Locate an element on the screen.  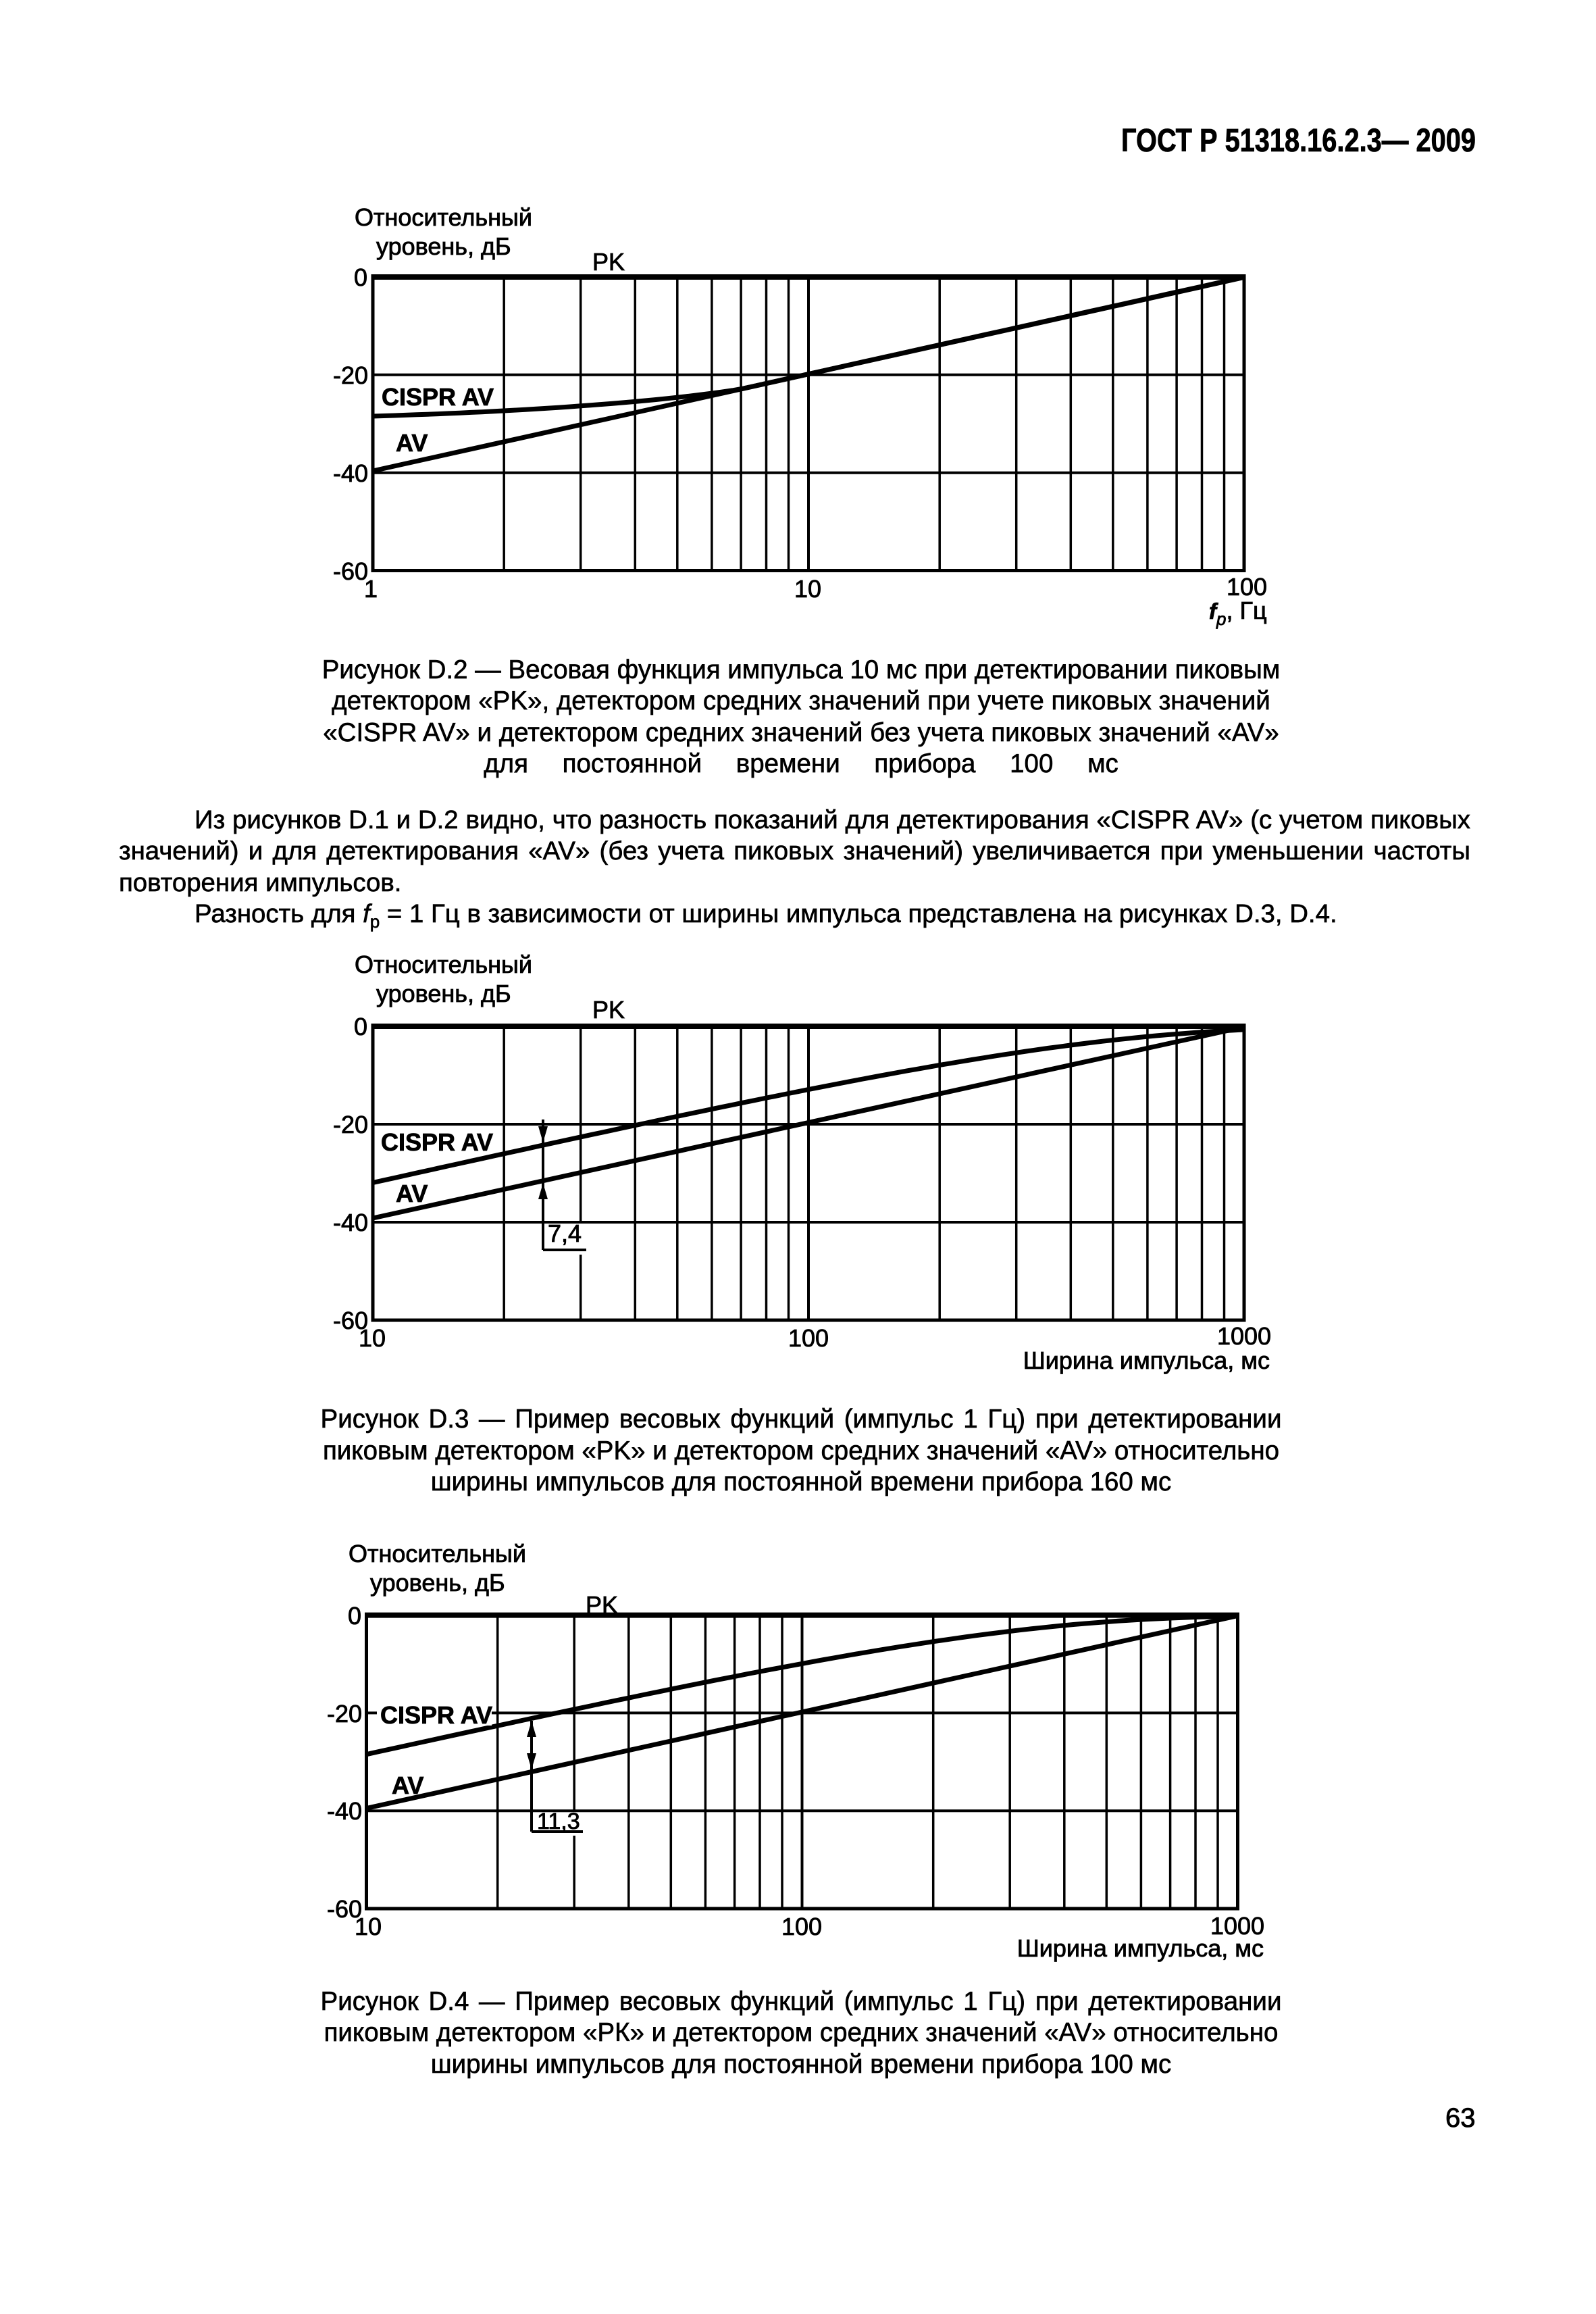
svg-text: ГОСТ Р 51318.16.2.3— 2009 is located at coordinates (1298, 141).